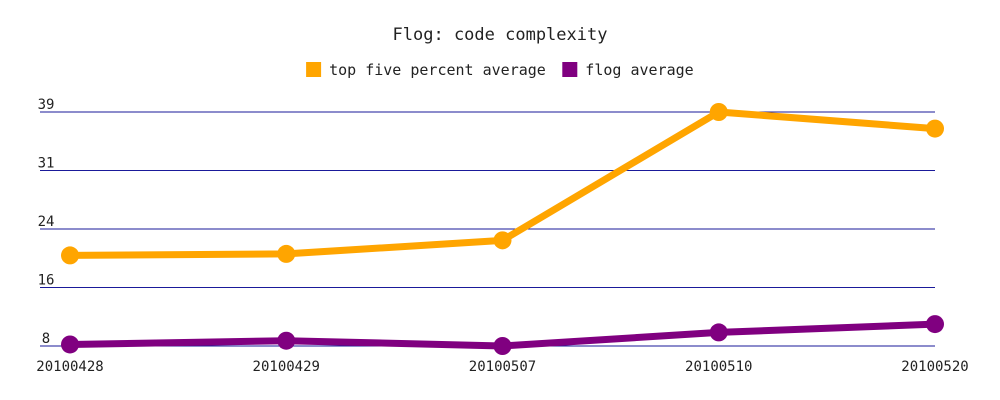  Describe the element at coordinates (718, 367) in the screenshot. I see `x-tick-label: 20100510` at that location.